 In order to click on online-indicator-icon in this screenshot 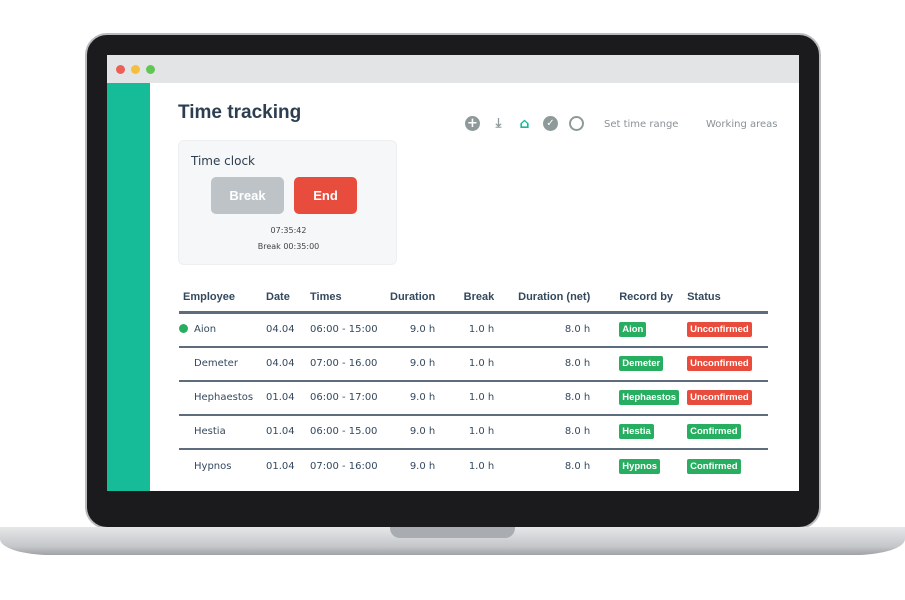, I will do `click(183, 329)`.